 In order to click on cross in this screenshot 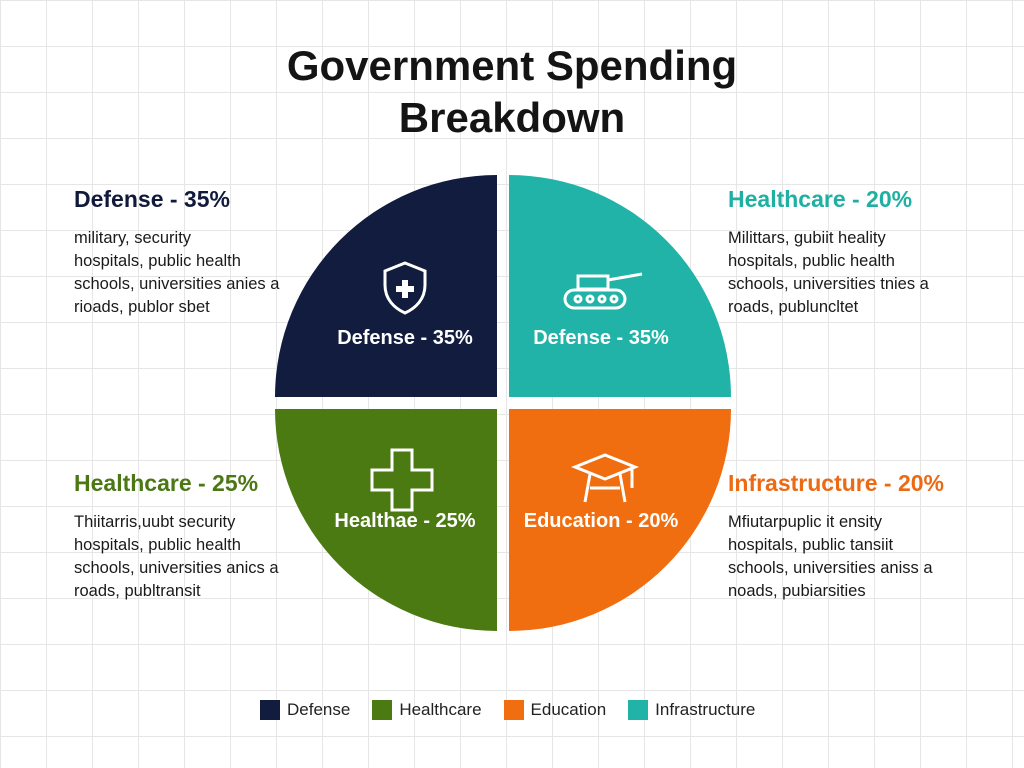, I will do `click(405, 289)`.